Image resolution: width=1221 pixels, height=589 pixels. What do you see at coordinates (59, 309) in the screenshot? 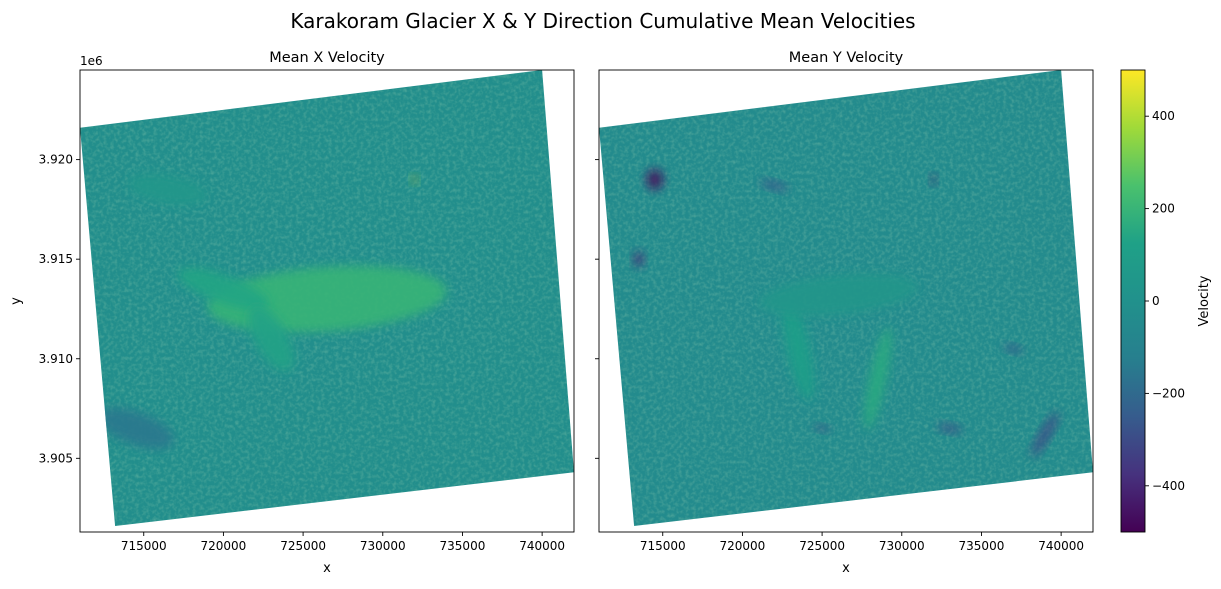
I see `y-axis-ticks: 3.905 3.910 3.915 3.920` at bounding box center [59, 309].